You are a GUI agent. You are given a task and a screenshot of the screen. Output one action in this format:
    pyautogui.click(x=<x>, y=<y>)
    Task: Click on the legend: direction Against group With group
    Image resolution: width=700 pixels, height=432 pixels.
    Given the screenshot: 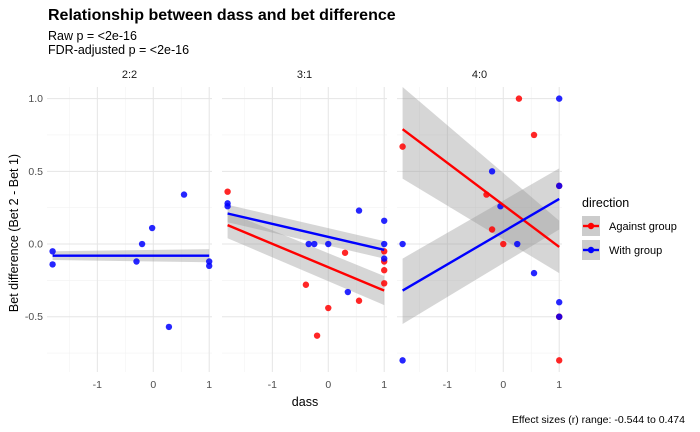 What is the action you would take?
    pyautogui.click(x=629, y=228)
    